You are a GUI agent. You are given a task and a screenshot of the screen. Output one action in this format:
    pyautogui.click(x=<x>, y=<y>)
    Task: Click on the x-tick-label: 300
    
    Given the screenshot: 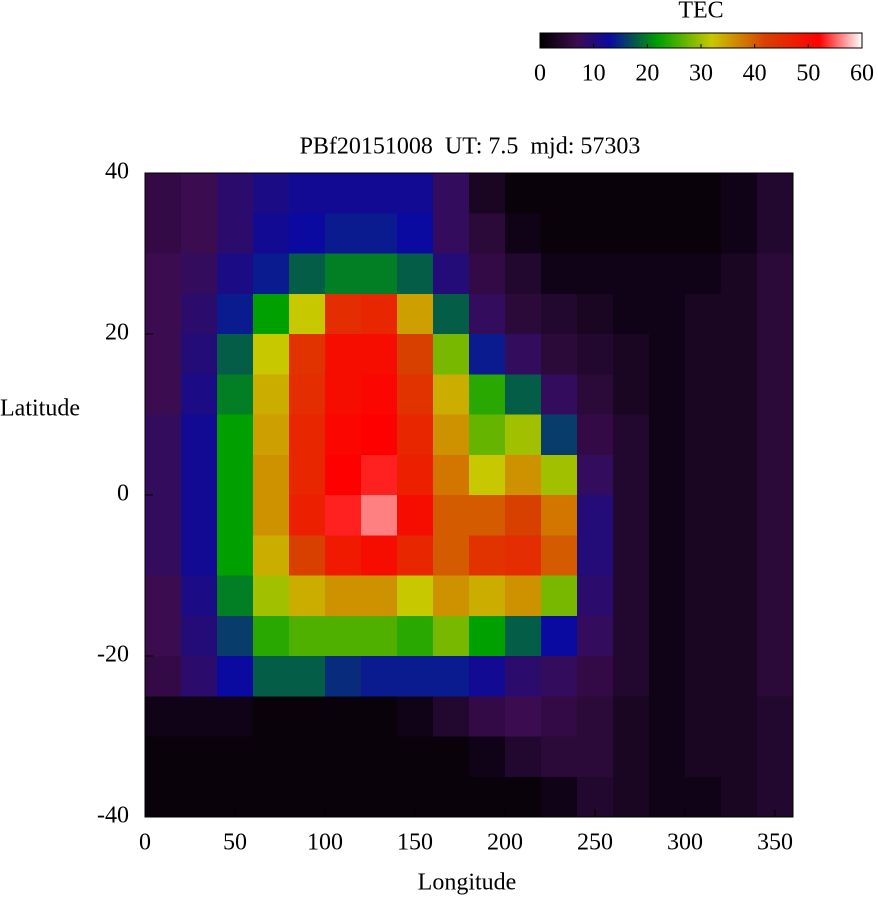 What is the action you would take?
    pyautogui.click(x=685, y=843)
    